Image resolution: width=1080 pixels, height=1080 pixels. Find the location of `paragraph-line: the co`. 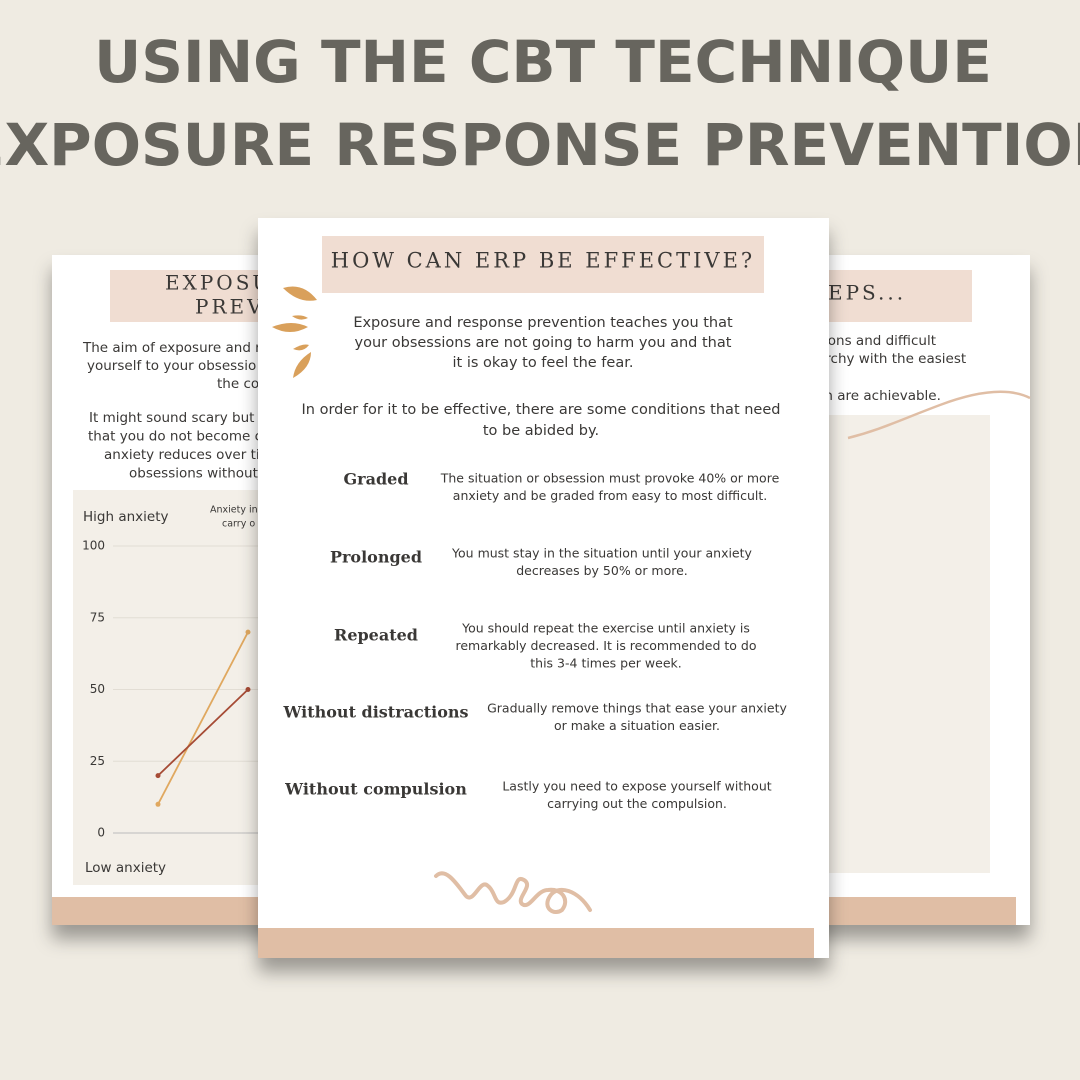

paragraph-line: the co is located at coordinates (238, 384).